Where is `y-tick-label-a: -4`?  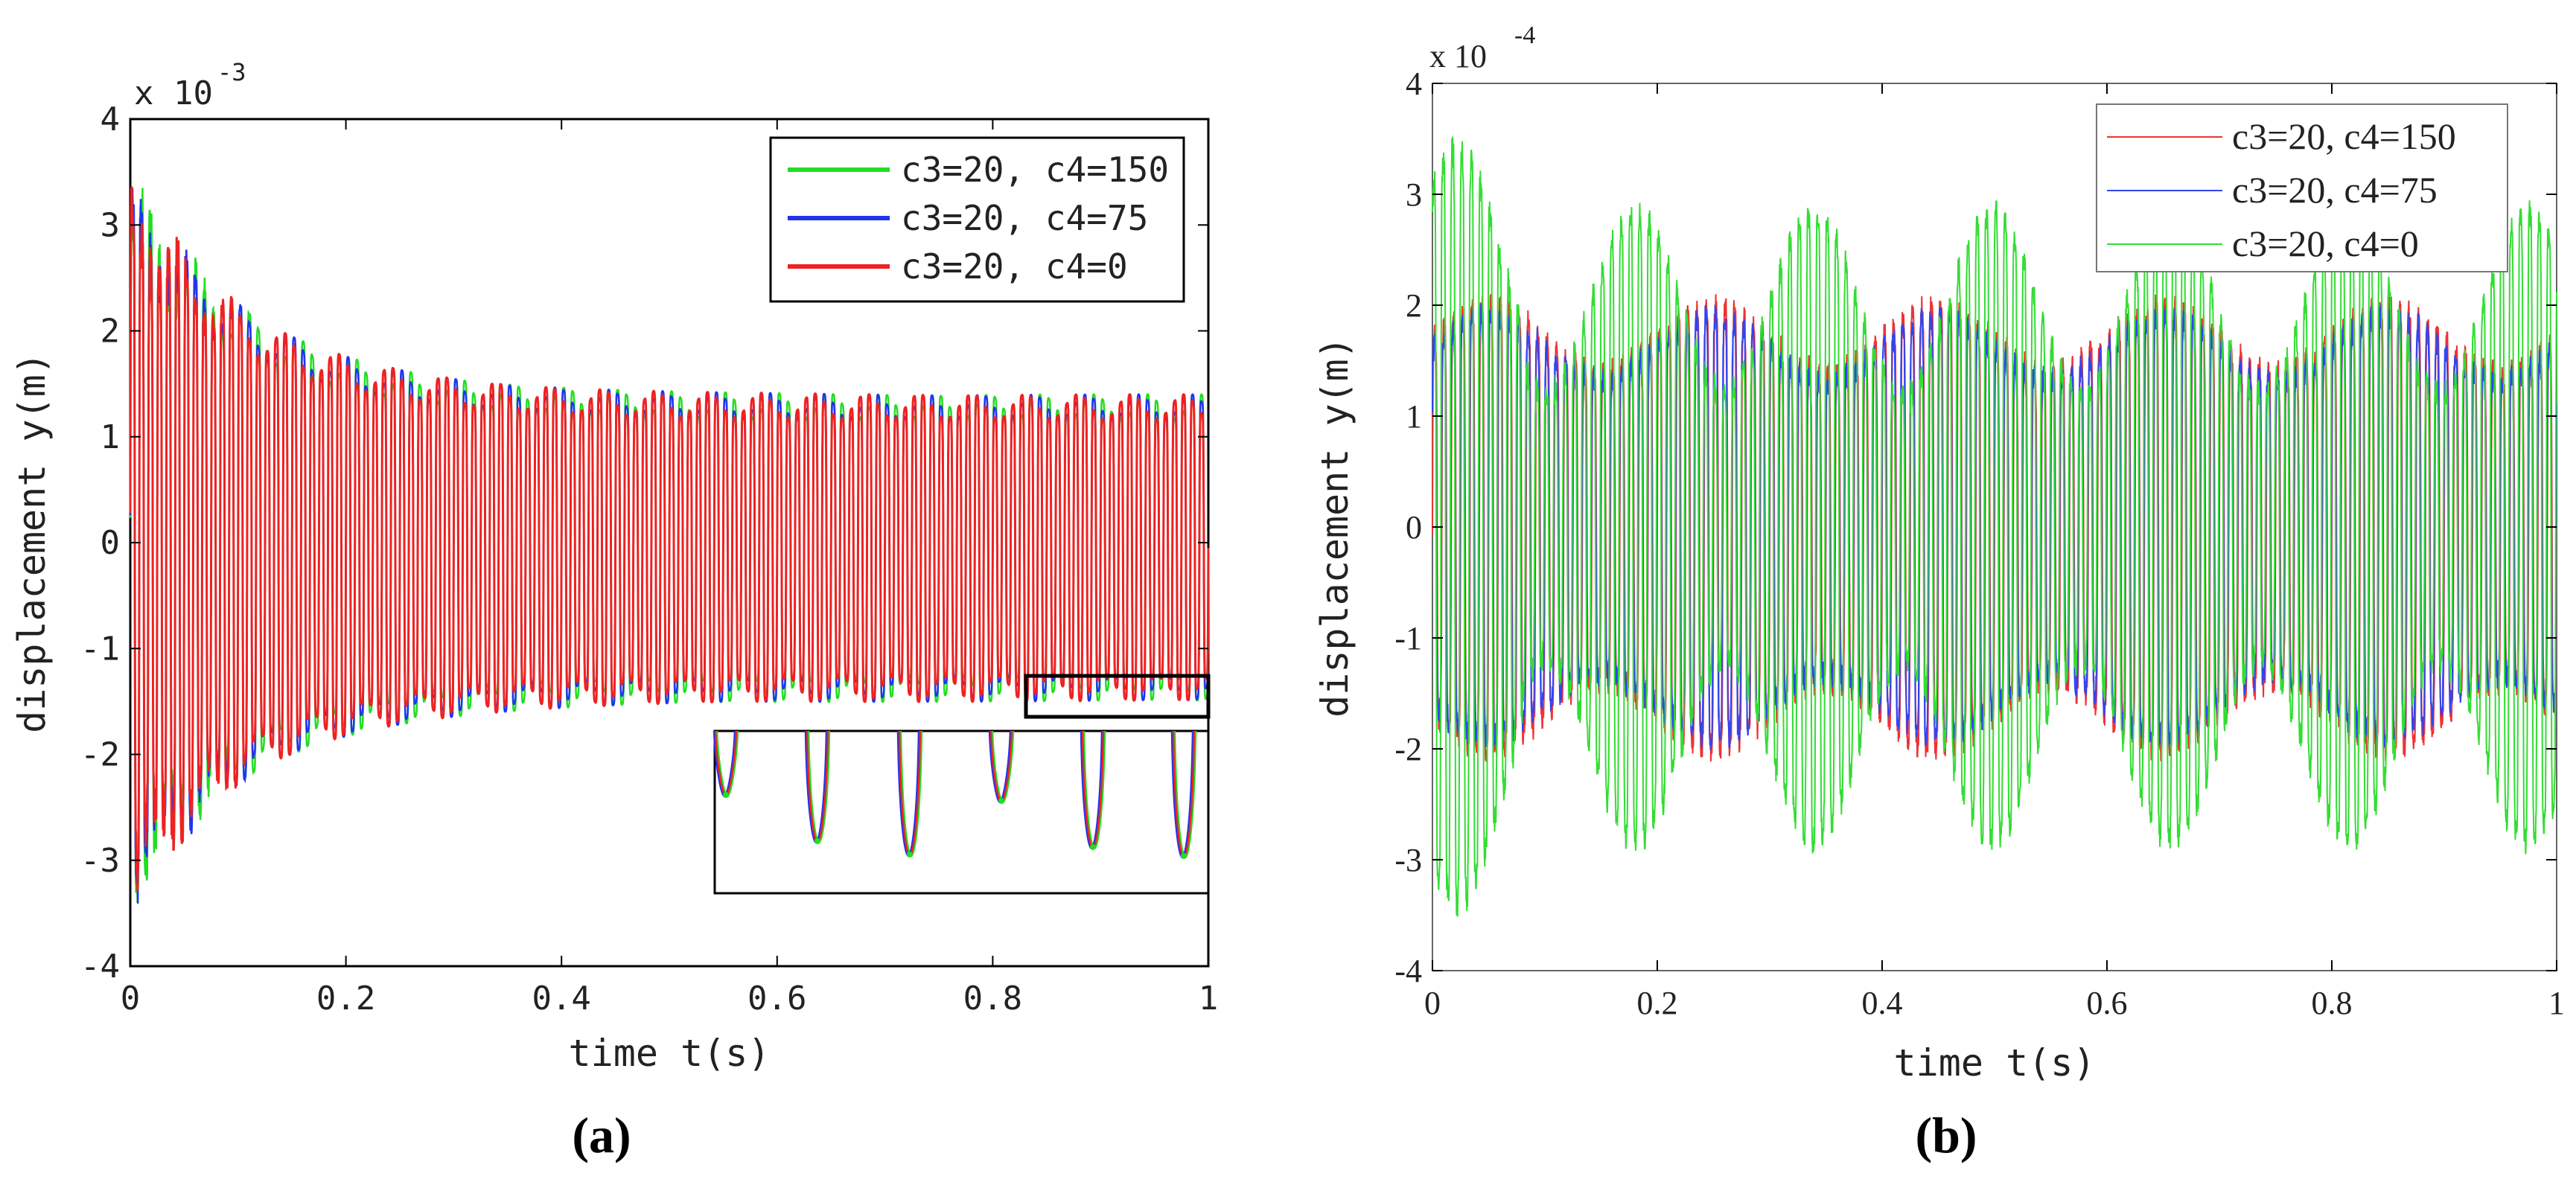 y-tick-label-a: -4 is located at coordinates (100, 967).